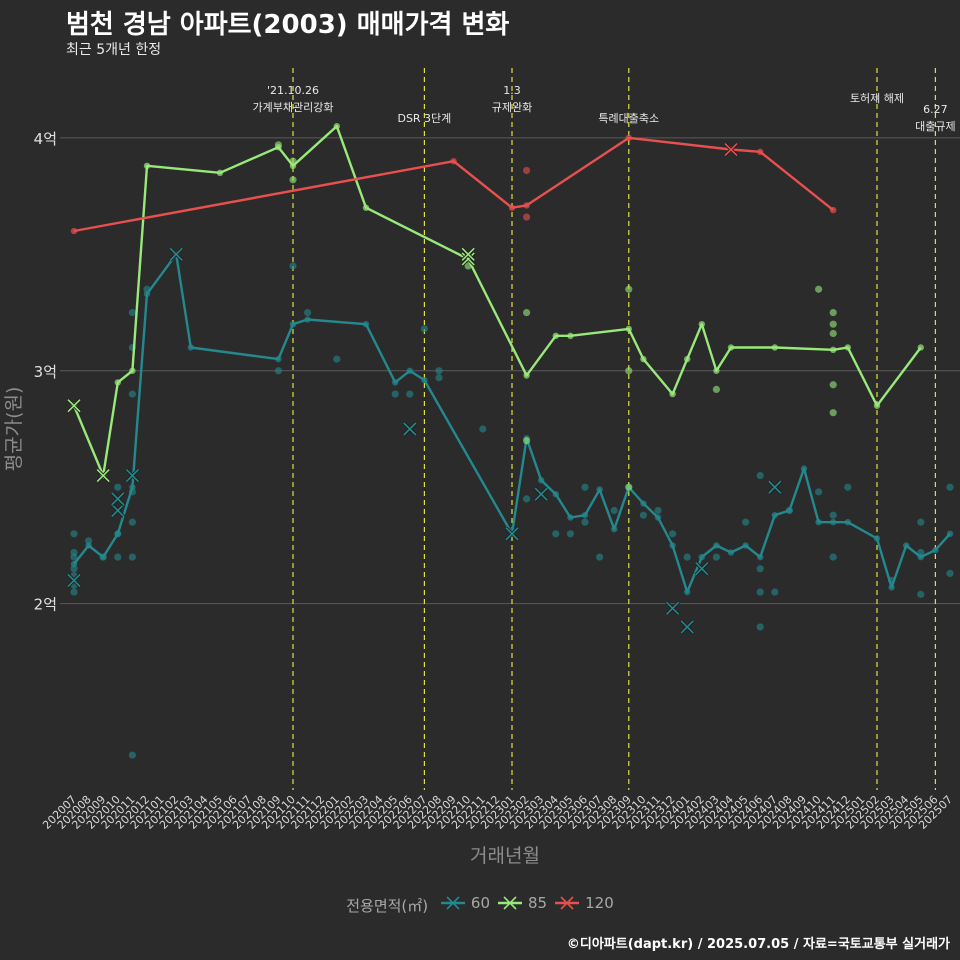 The height and width of the screenshot is (960, 960). What do you see at coordinates (935, 109) in the screenshot?
I see `policy-annotation-label: 6.27` at bounding box center [935, 109].